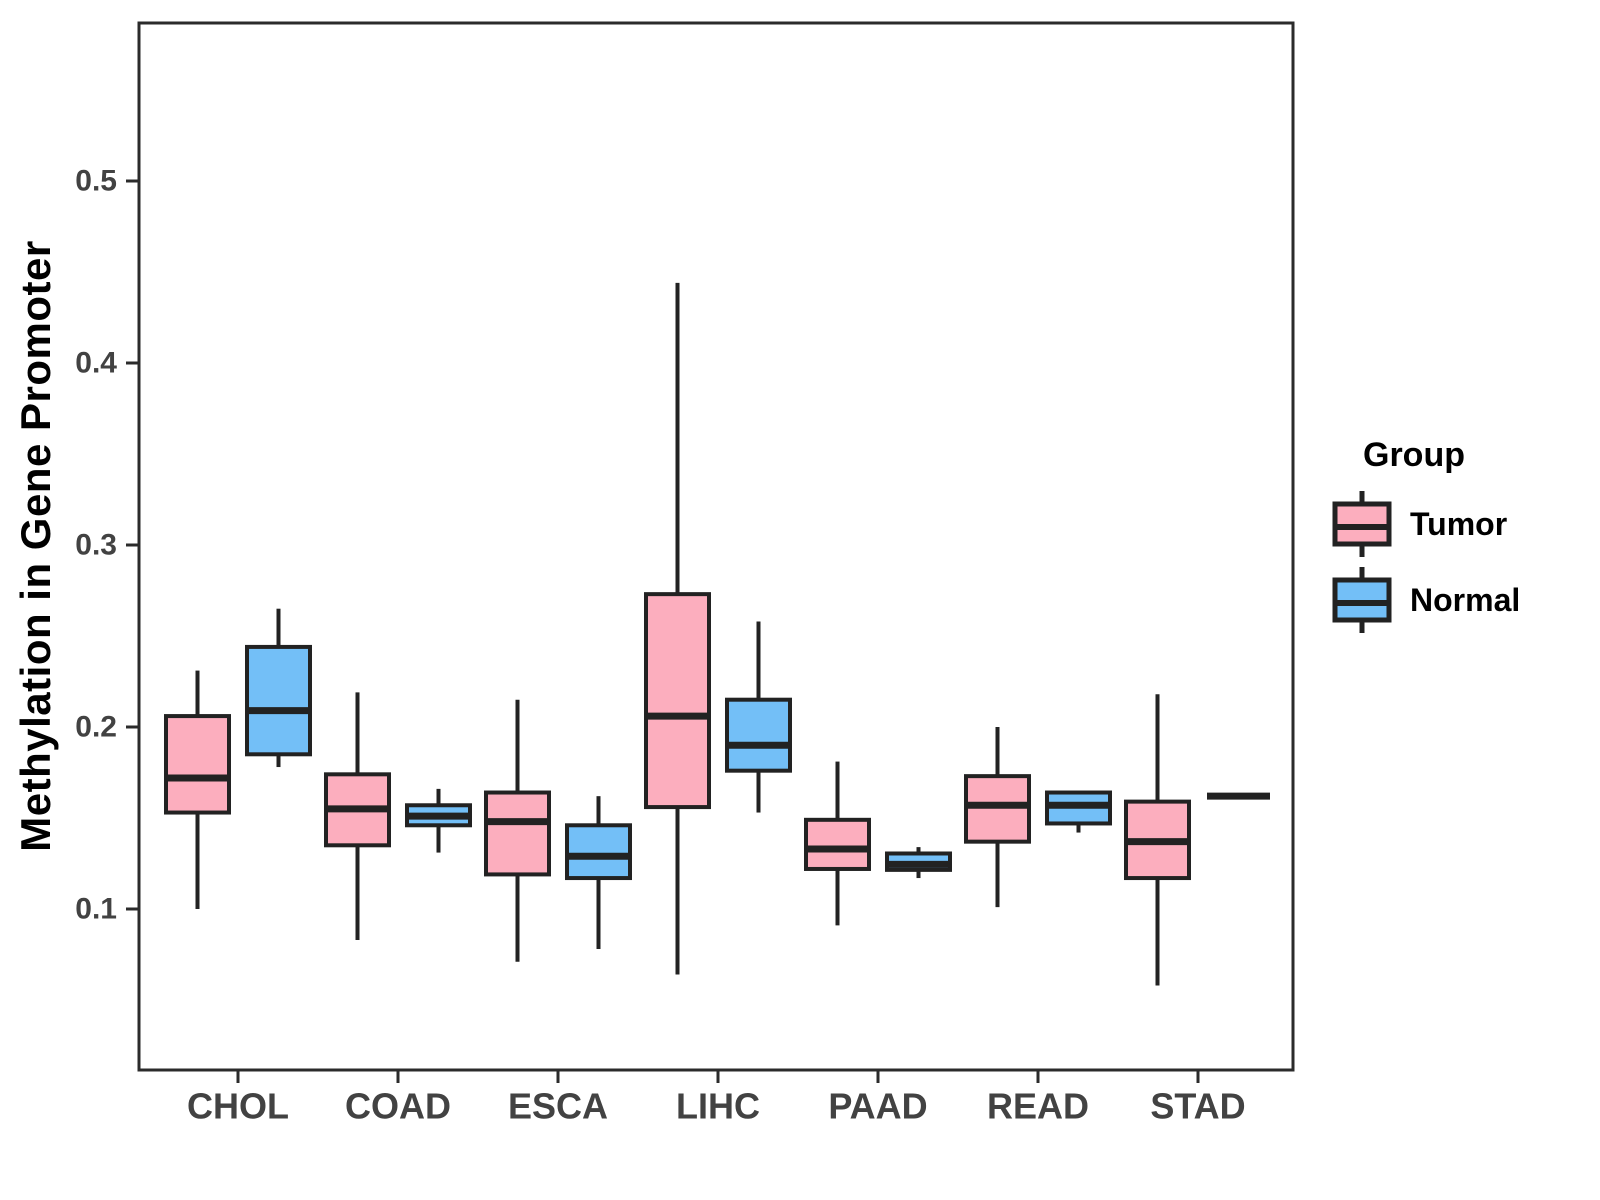 The image size is (1600, 1200). What do you see at coordinates (1414, 455) in the screenshot?
I see `legend-title: Group` at bounding box center [1414, 455].